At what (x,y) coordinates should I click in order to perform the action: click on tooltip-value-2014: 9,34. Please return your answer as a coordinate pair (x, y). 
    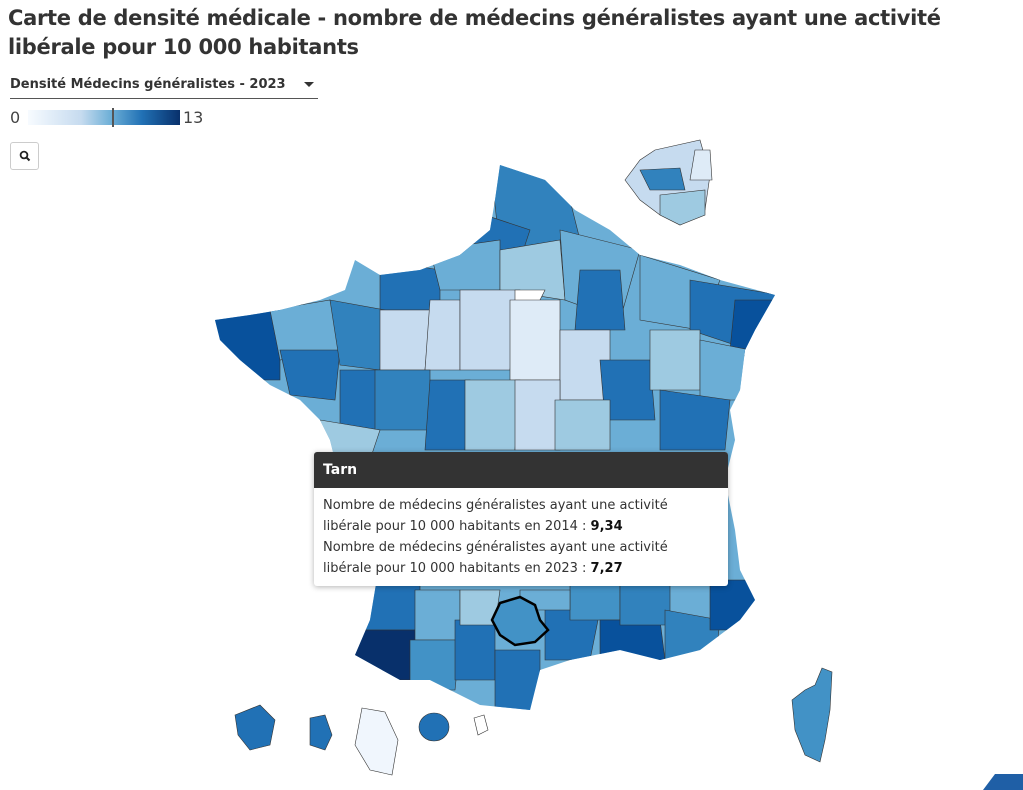
    Looking at the image, I should click on (606, 526).